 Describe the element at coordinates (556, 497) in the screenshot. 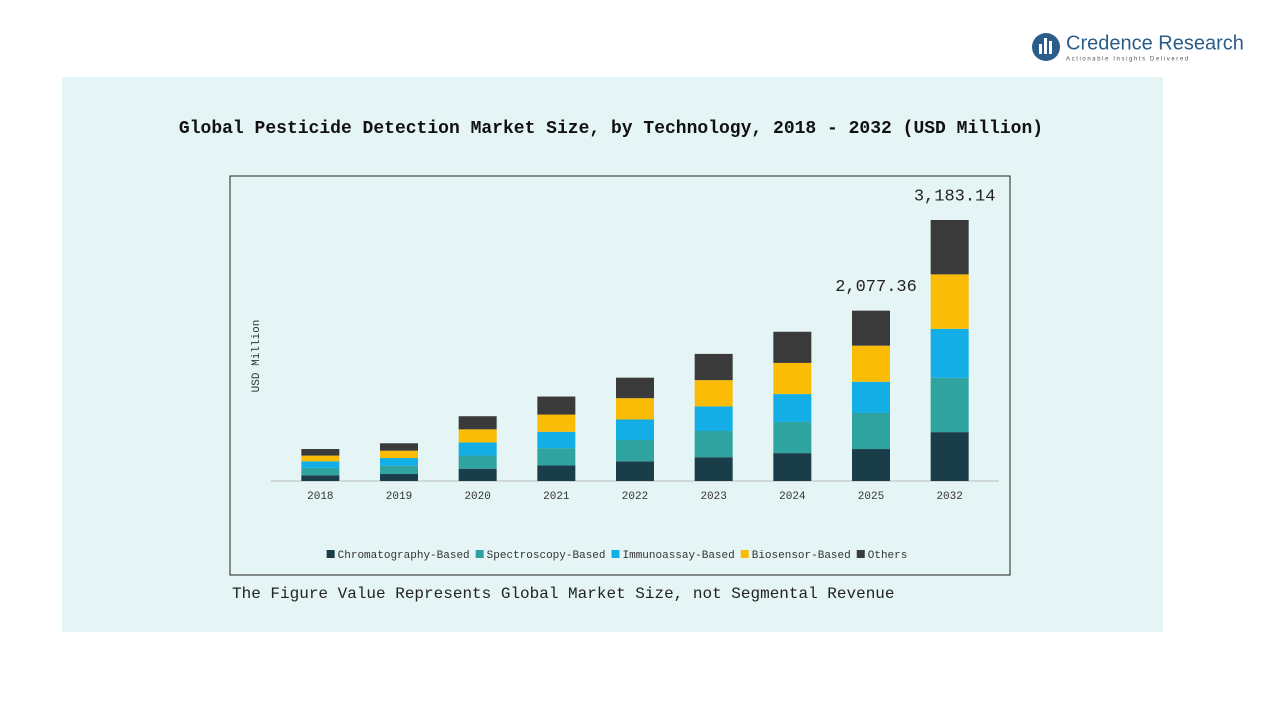

I see `x-tick-label: 2021` at that location.